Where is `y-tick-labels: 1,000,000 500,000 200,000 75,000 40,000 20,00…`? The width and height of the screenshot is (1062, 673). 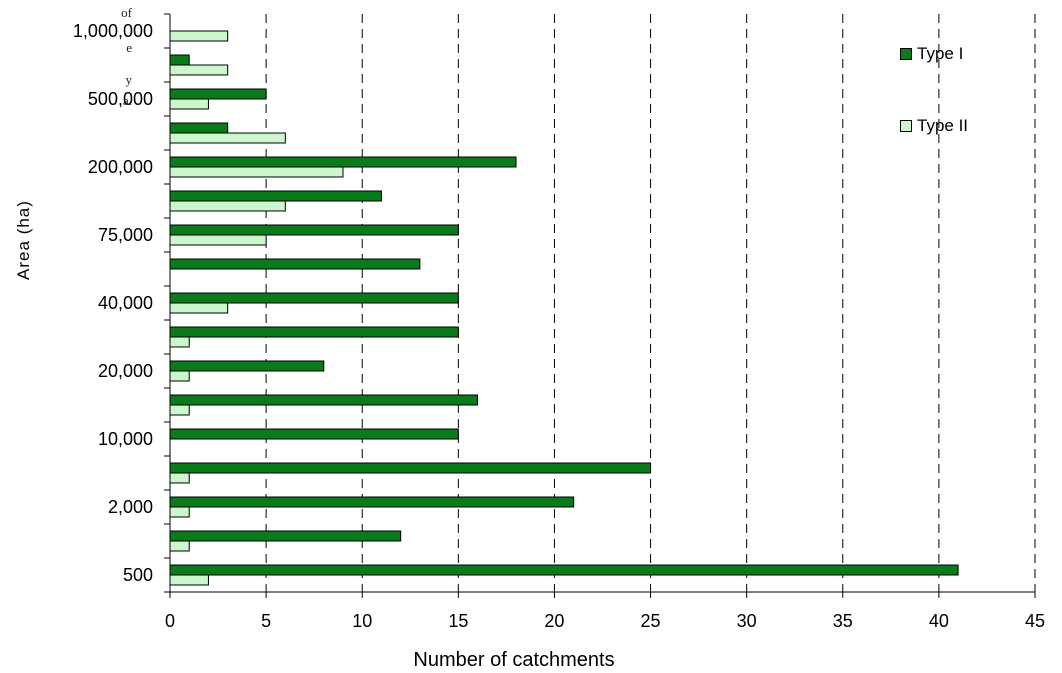 y-tick-labels: 1,000,000 500,000 200,000 75,000 40,000 20,00… is located at coordinates (113, 303).